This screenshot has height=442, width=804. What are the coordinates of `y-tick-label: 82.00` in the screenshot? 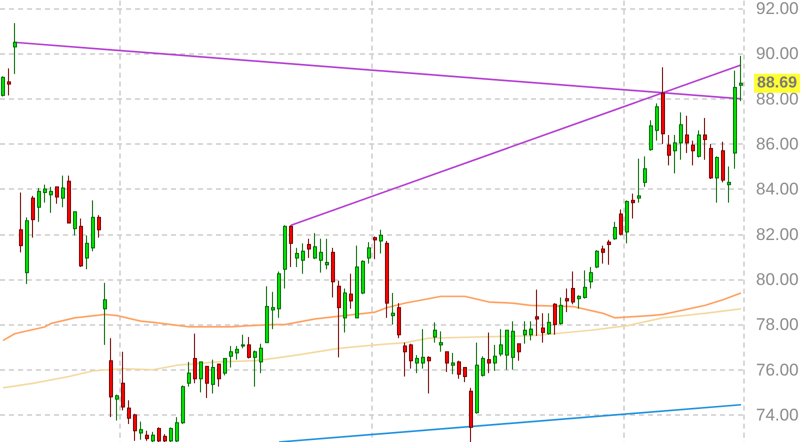 It's located at (777, 234).